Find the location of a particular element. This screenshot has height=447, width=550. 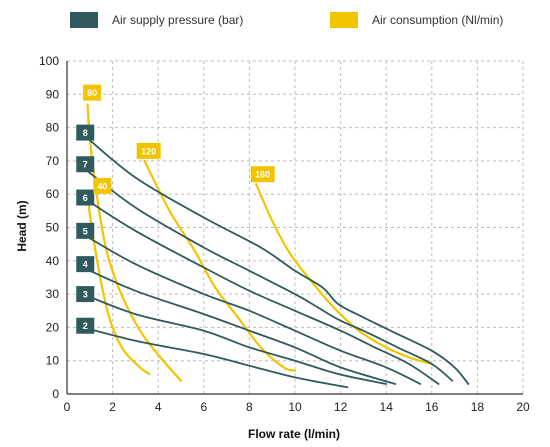

pressure-badge-label: 2 is located at coordinates (85, 326).